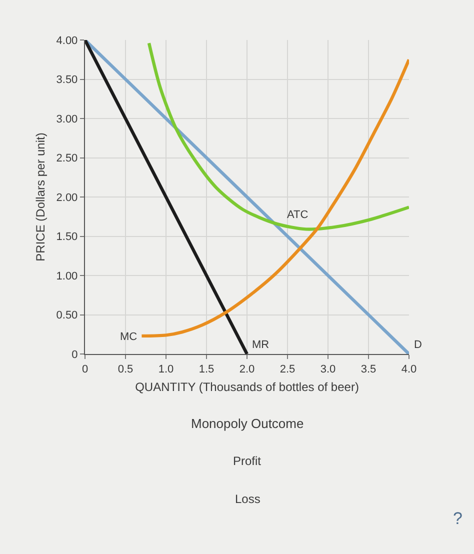 This screenshot has height=554, width=474. What do you see at coordinates (328, 369) in the screenshot?
I see `x-tick-label: 3.0` at bounding box center [328, 369].